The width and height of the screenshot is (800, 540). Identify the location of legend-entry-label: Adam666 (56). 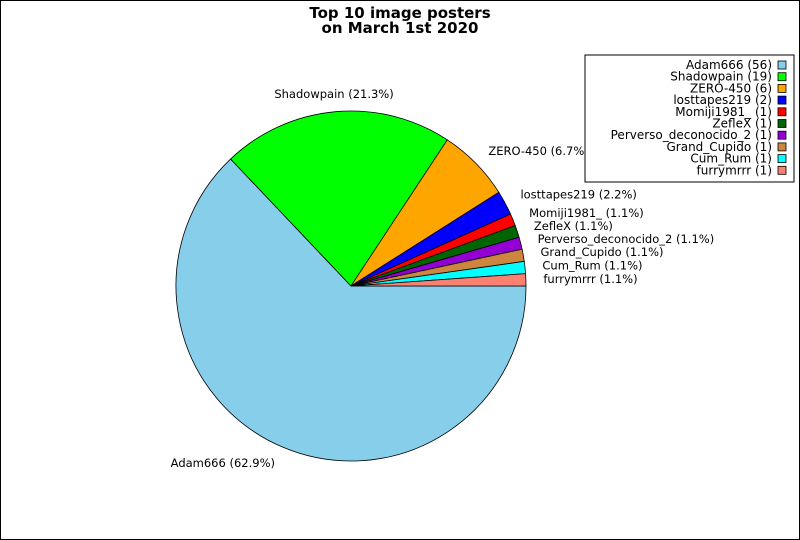
(729, 65).